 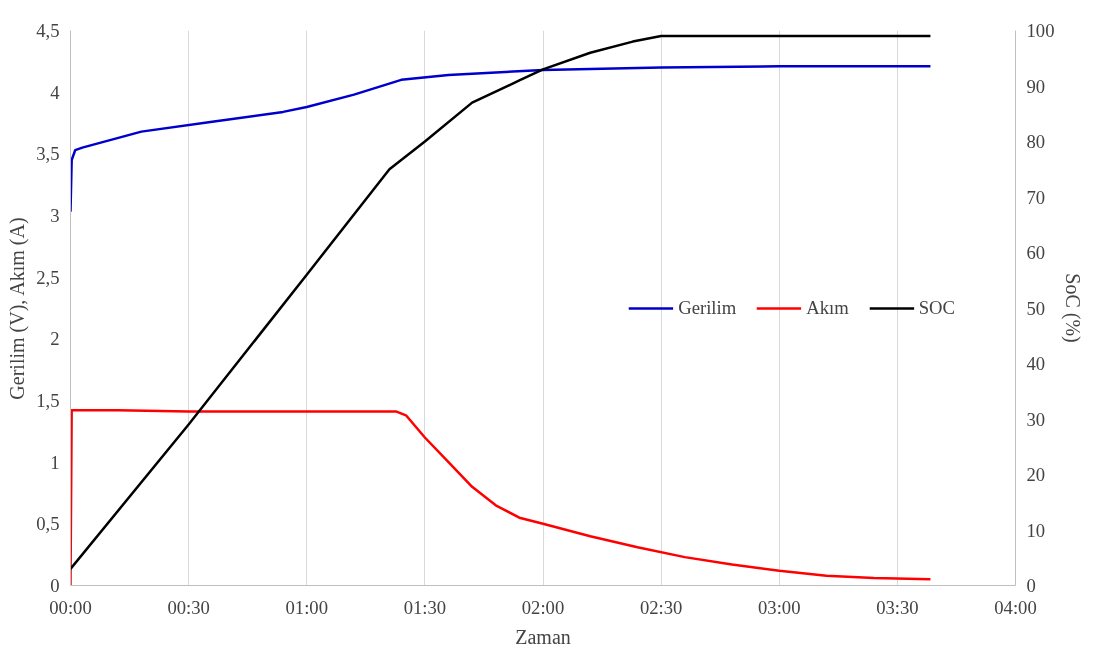 What do you see at coordinates (18, 308) in the screenshot?
I see `y-axis-title: Gerilim (V), Akım (A)` at bounding box center [18, 308].